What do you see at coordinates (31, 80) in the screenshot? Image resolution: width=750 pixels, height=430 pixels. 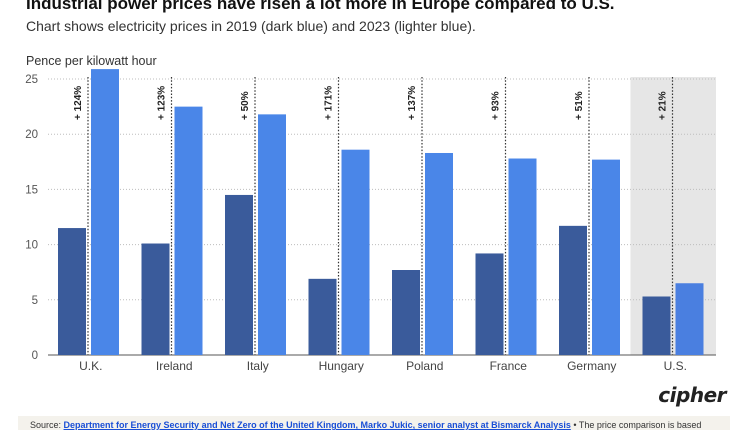 I see `y-tick-label: 25` at bounding box center [31, 80].